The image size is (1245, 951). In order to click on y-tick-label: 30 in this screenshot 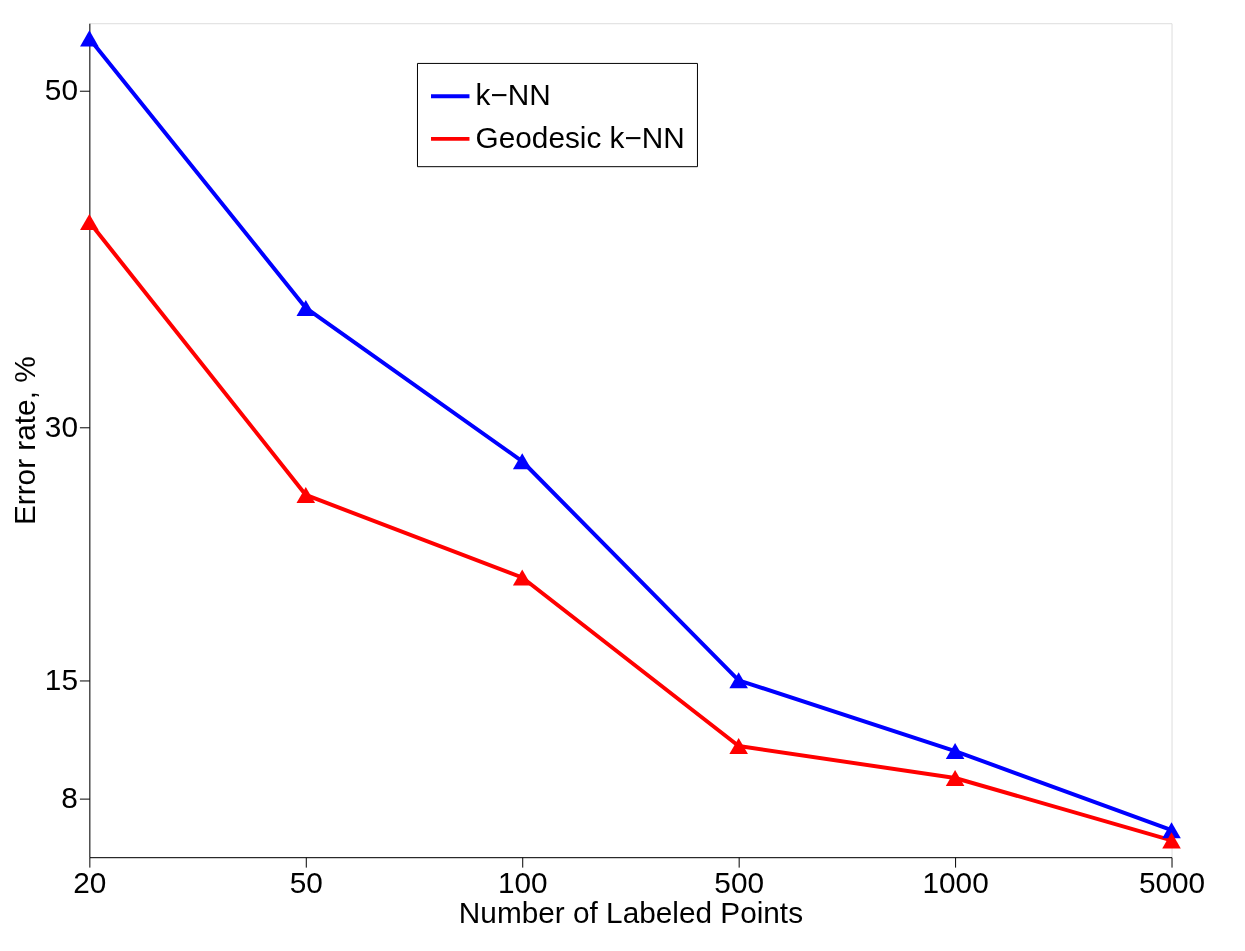, I will do `click(61, 426)`.